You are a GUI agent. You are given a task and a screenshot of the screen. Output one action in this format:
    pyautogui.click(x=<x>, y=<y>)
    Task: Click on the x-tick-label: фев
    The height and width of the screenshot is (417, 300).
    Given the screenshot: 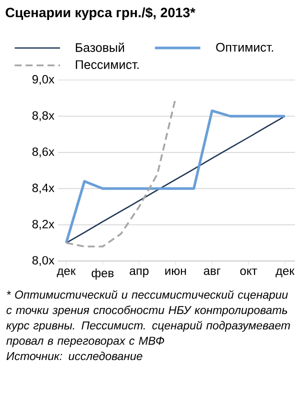 What is the action you would take?
    pyautogui.click(x=103, y=274)
    